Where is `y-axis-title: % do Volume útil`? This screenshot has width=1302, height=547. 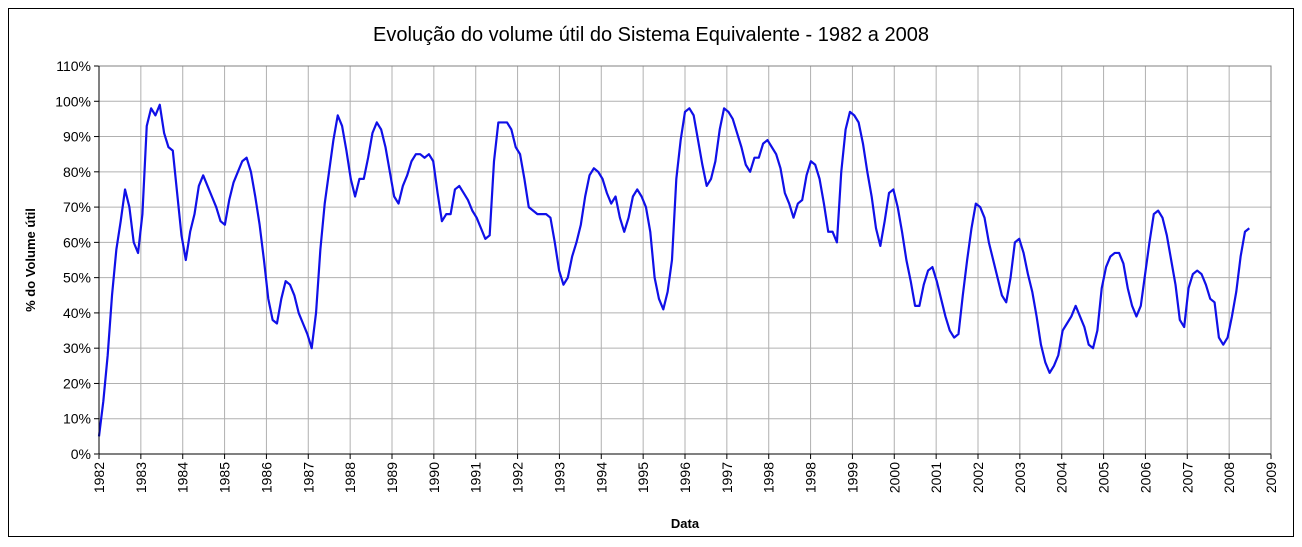
y-axis-title: % do Volume útil is located at coordinates (30, 260).